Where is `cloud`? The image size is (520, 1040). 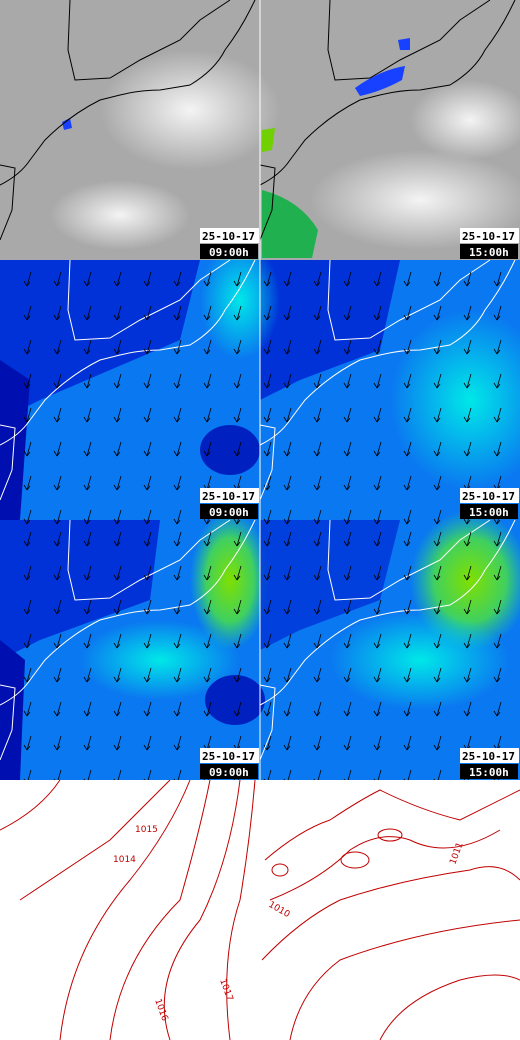
cloud is located at coordinates (415, 200).